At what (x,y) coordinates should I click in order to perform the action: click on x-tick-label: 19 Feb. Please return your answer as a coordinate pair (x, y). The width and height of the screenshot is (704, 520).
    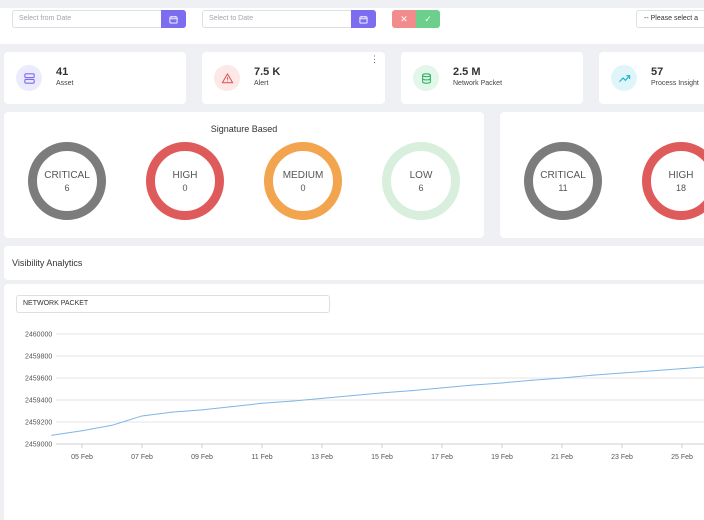
    Looking at the image, I should click on (502, 457).